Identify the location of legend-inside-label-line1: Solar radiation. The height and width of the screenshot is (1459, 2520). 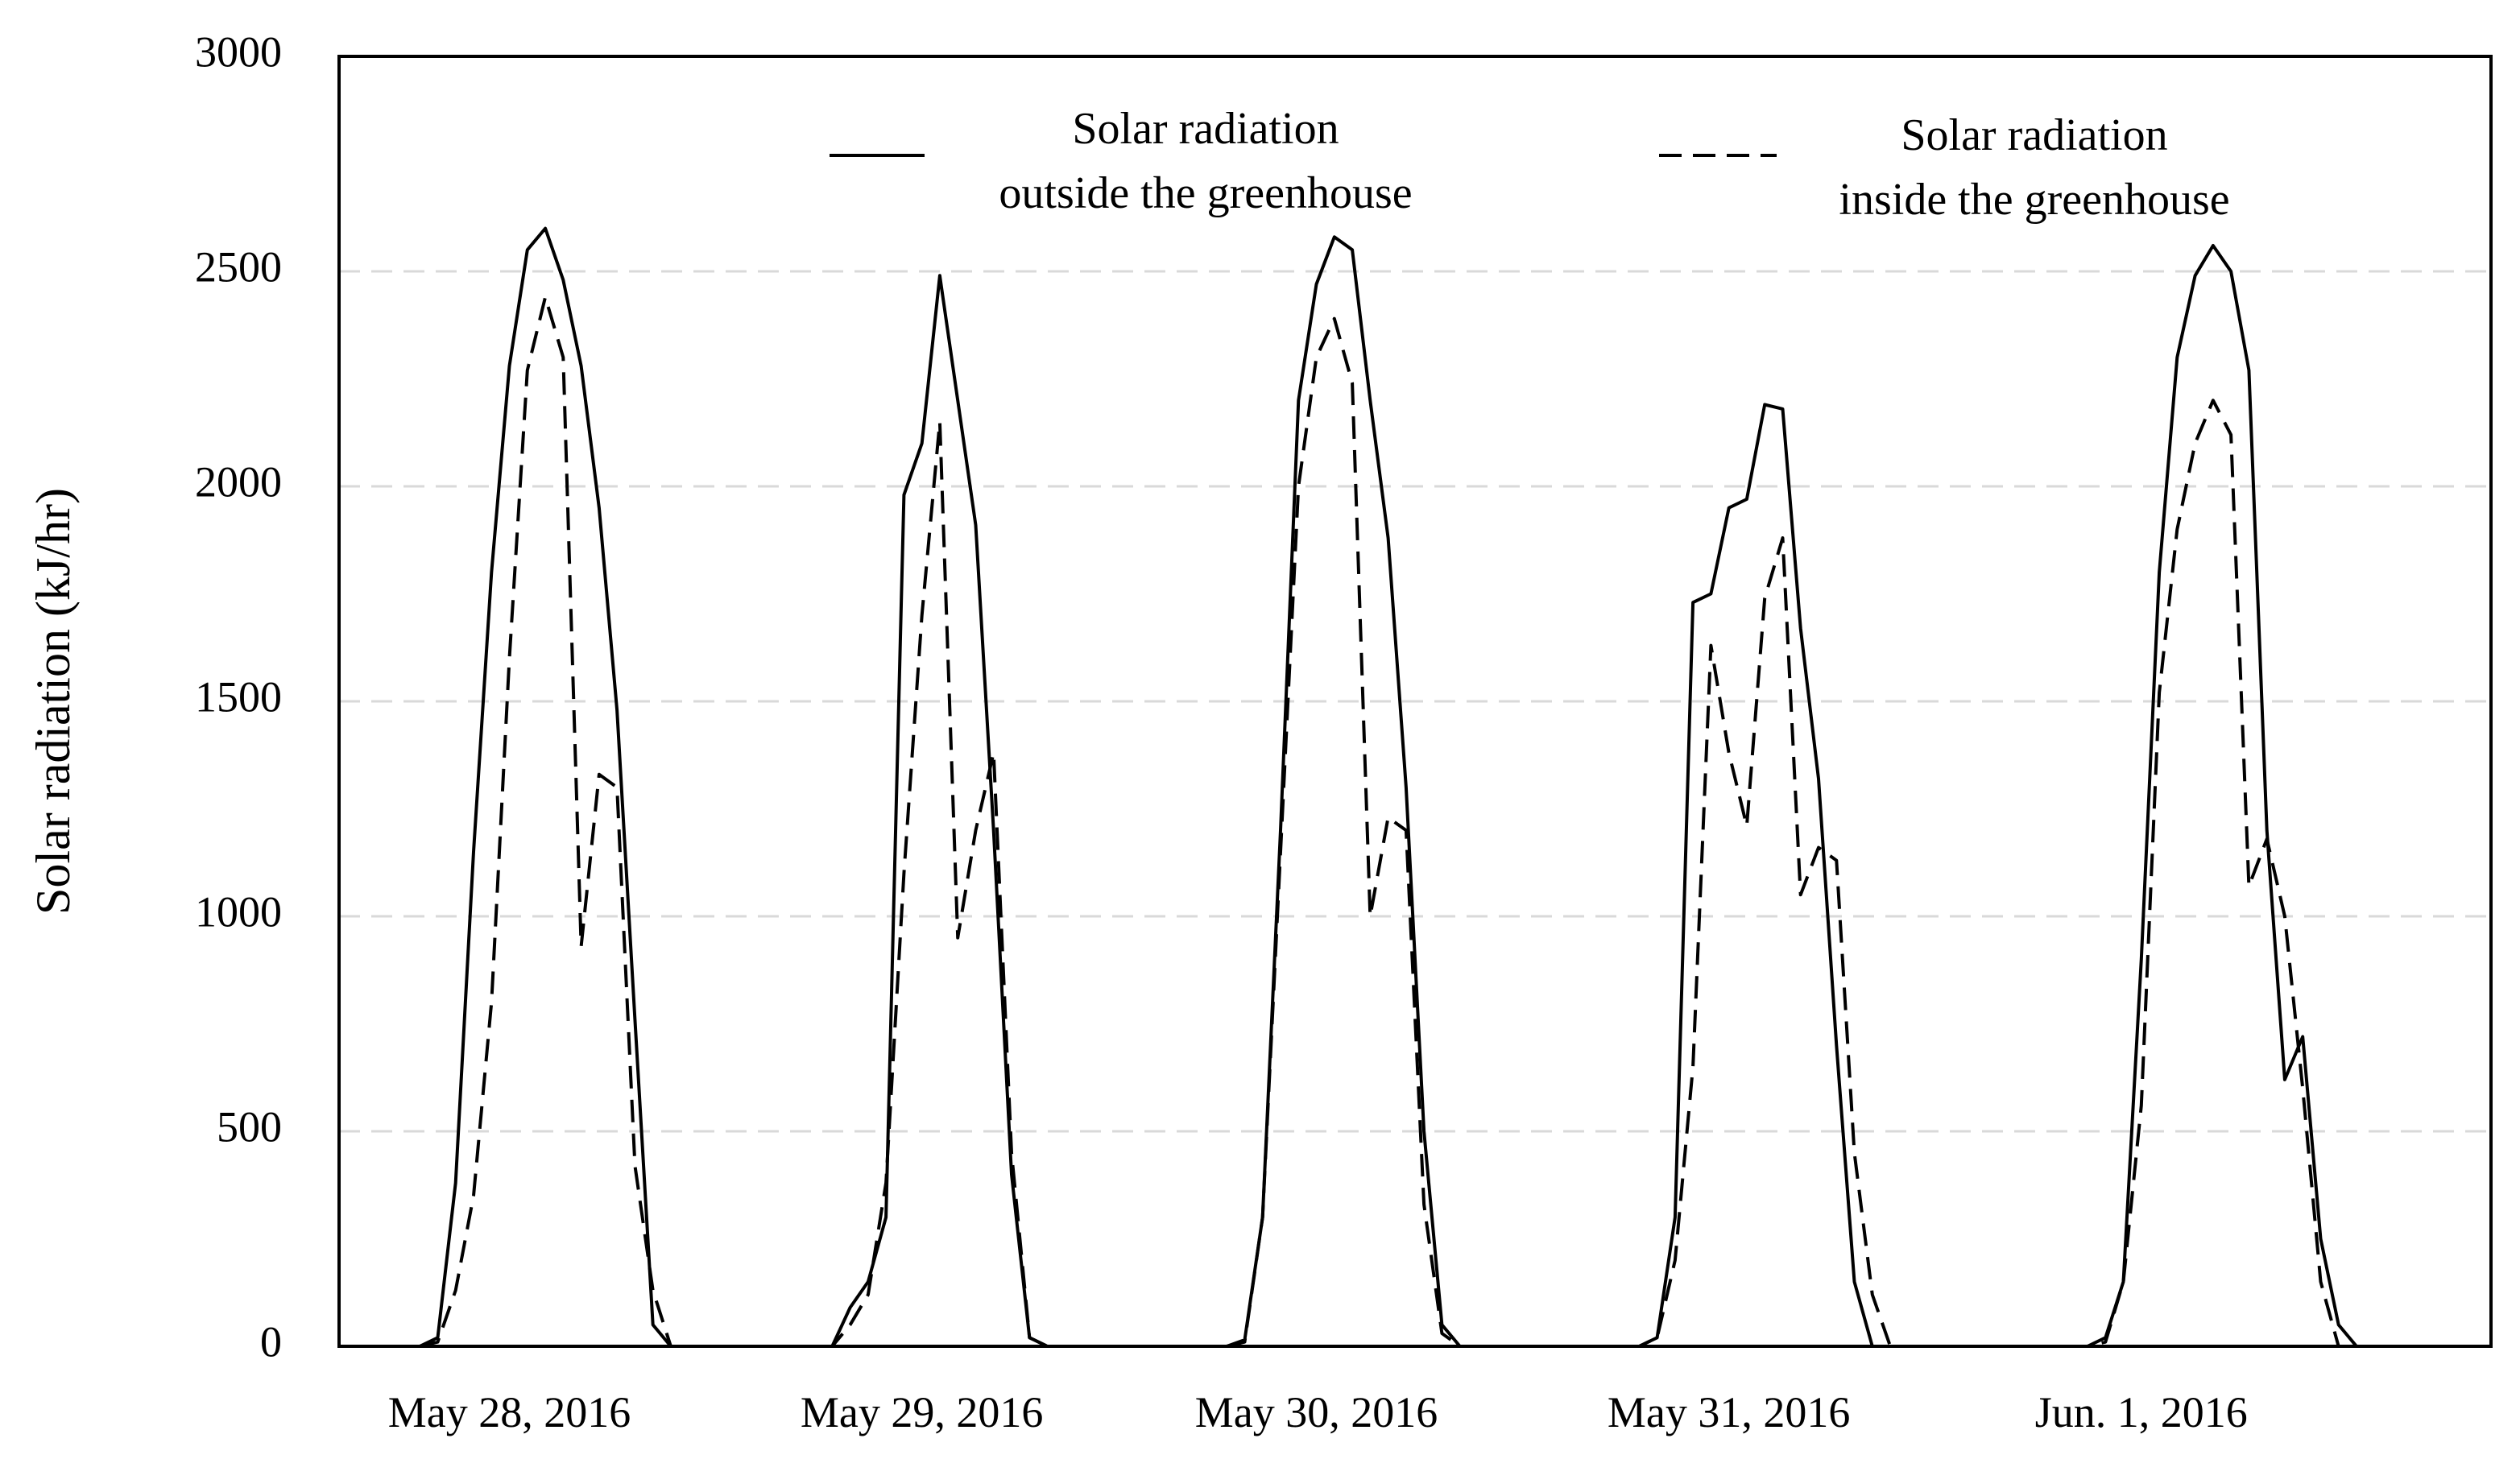
(2034, 135).